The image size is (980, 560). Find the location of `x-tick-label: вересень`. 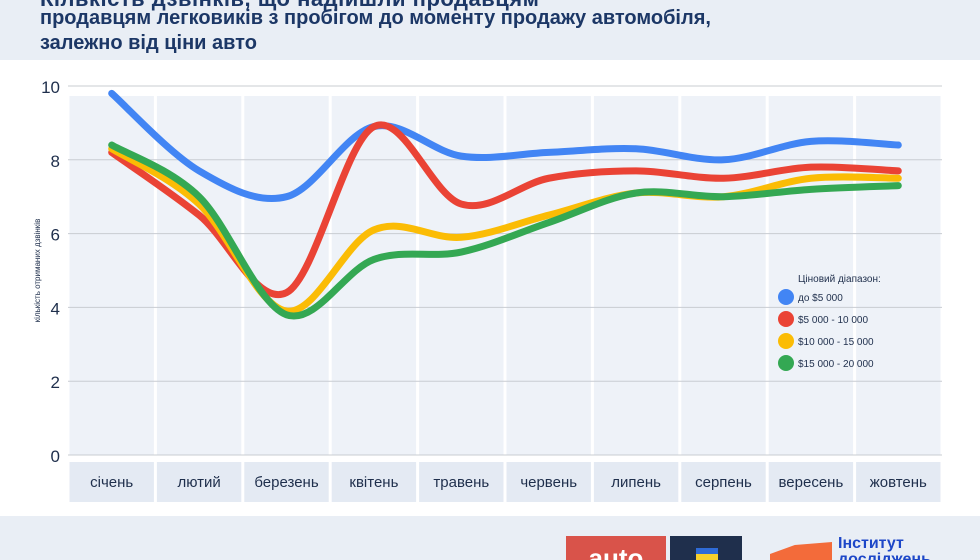

x-tick-label: вересень is located at coordinates (811, 482).